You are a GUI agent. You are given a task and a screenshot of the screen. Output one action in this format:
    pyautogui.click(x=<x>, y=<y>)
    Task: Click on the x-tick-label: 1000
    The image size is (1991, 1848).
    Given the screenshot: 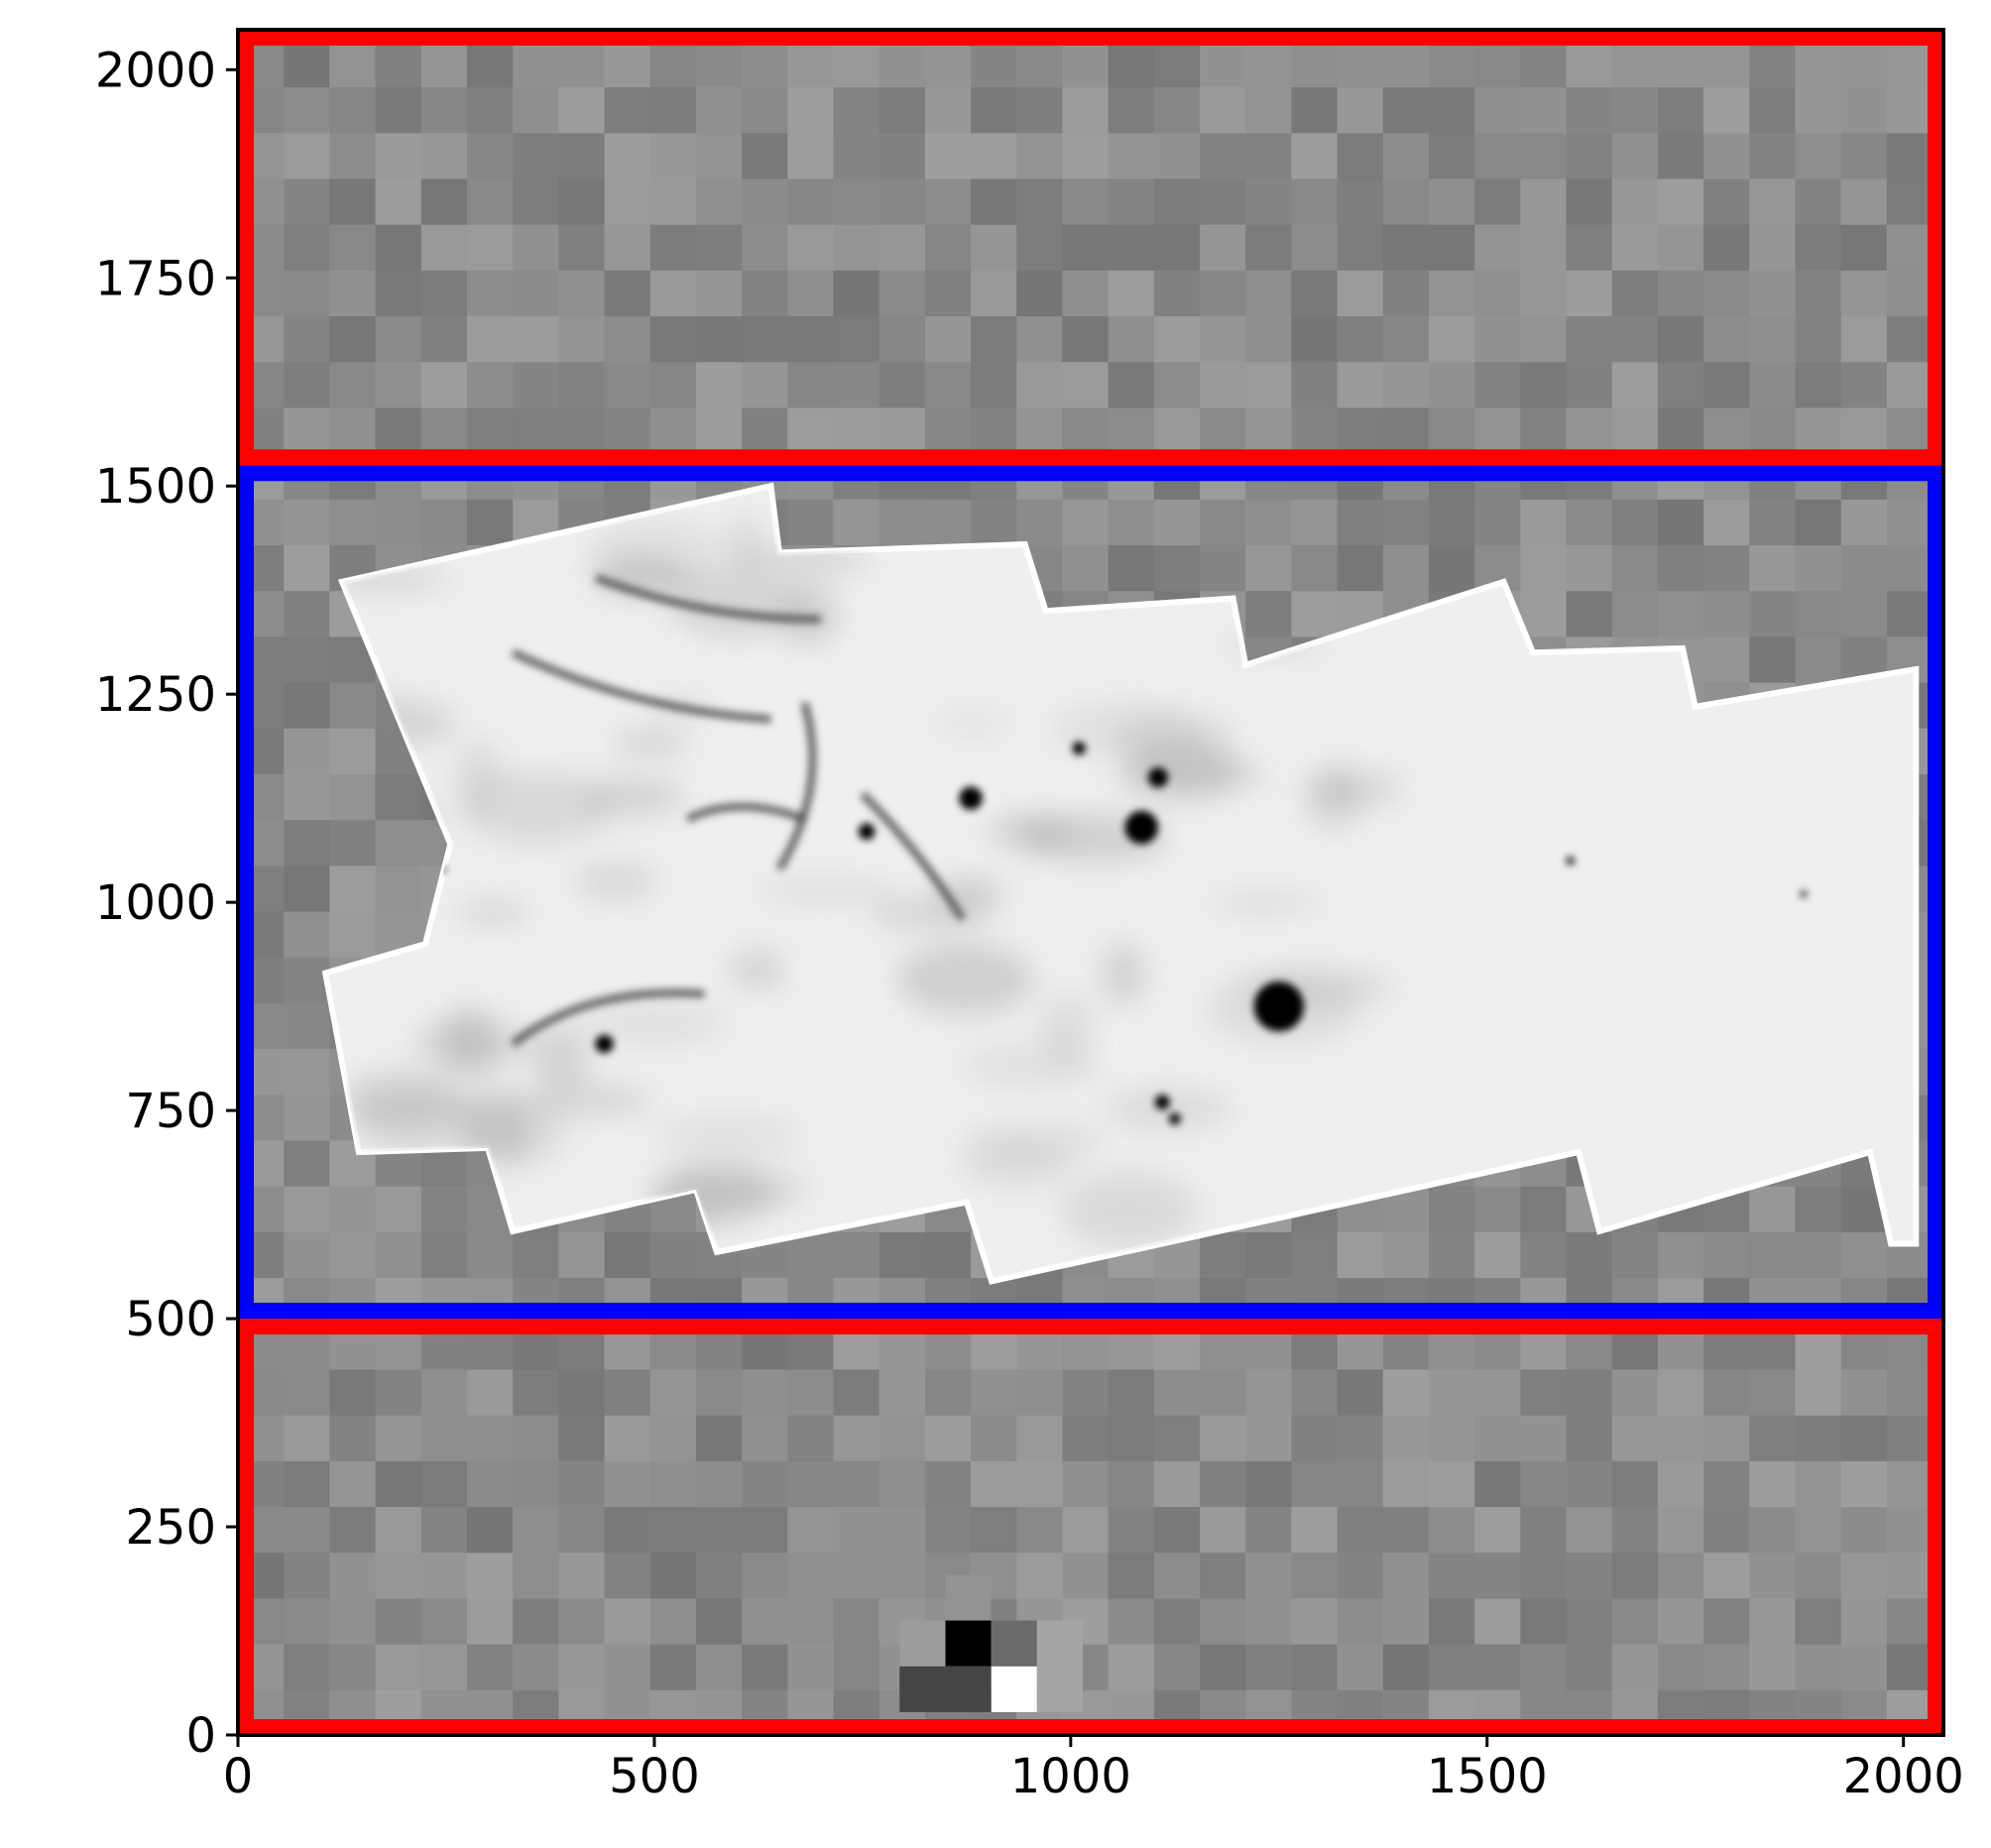 What is the action you would take?
    pyautogui.click(x=1070, y=1776)
    